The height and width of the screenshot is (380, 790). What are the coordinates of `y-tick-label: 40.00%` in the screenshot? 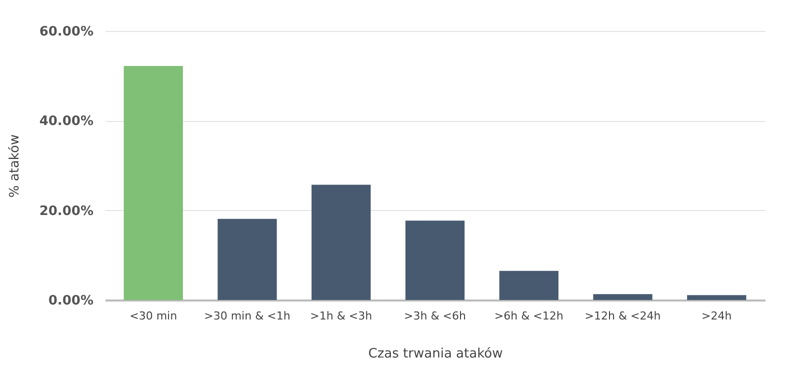 It's located at (66, 122).